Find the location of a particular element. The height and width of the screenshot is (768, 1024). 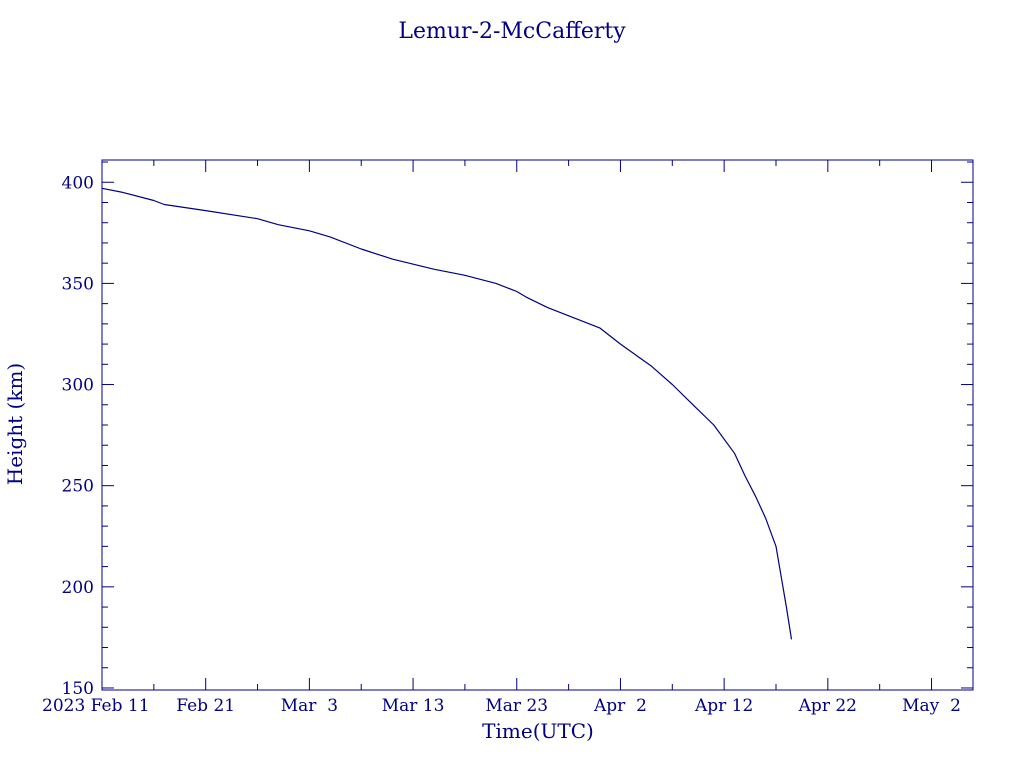

chart-title: Lemur-2-McCafferty is located at coordinates (512, 31).